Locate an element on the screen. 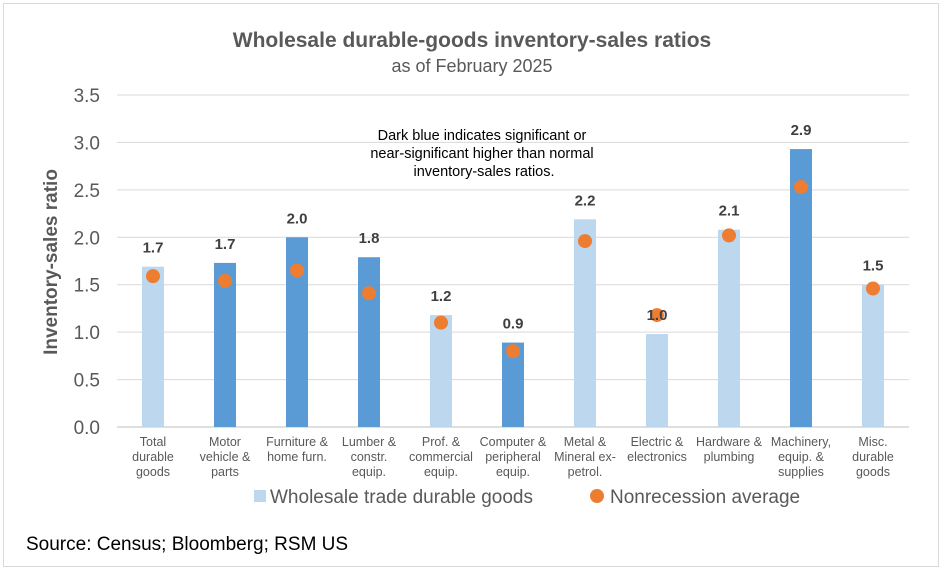 The height and width of the screenshot is (572, 942). x-tick-label-line: Computer & is located at coordinates (513, 442).